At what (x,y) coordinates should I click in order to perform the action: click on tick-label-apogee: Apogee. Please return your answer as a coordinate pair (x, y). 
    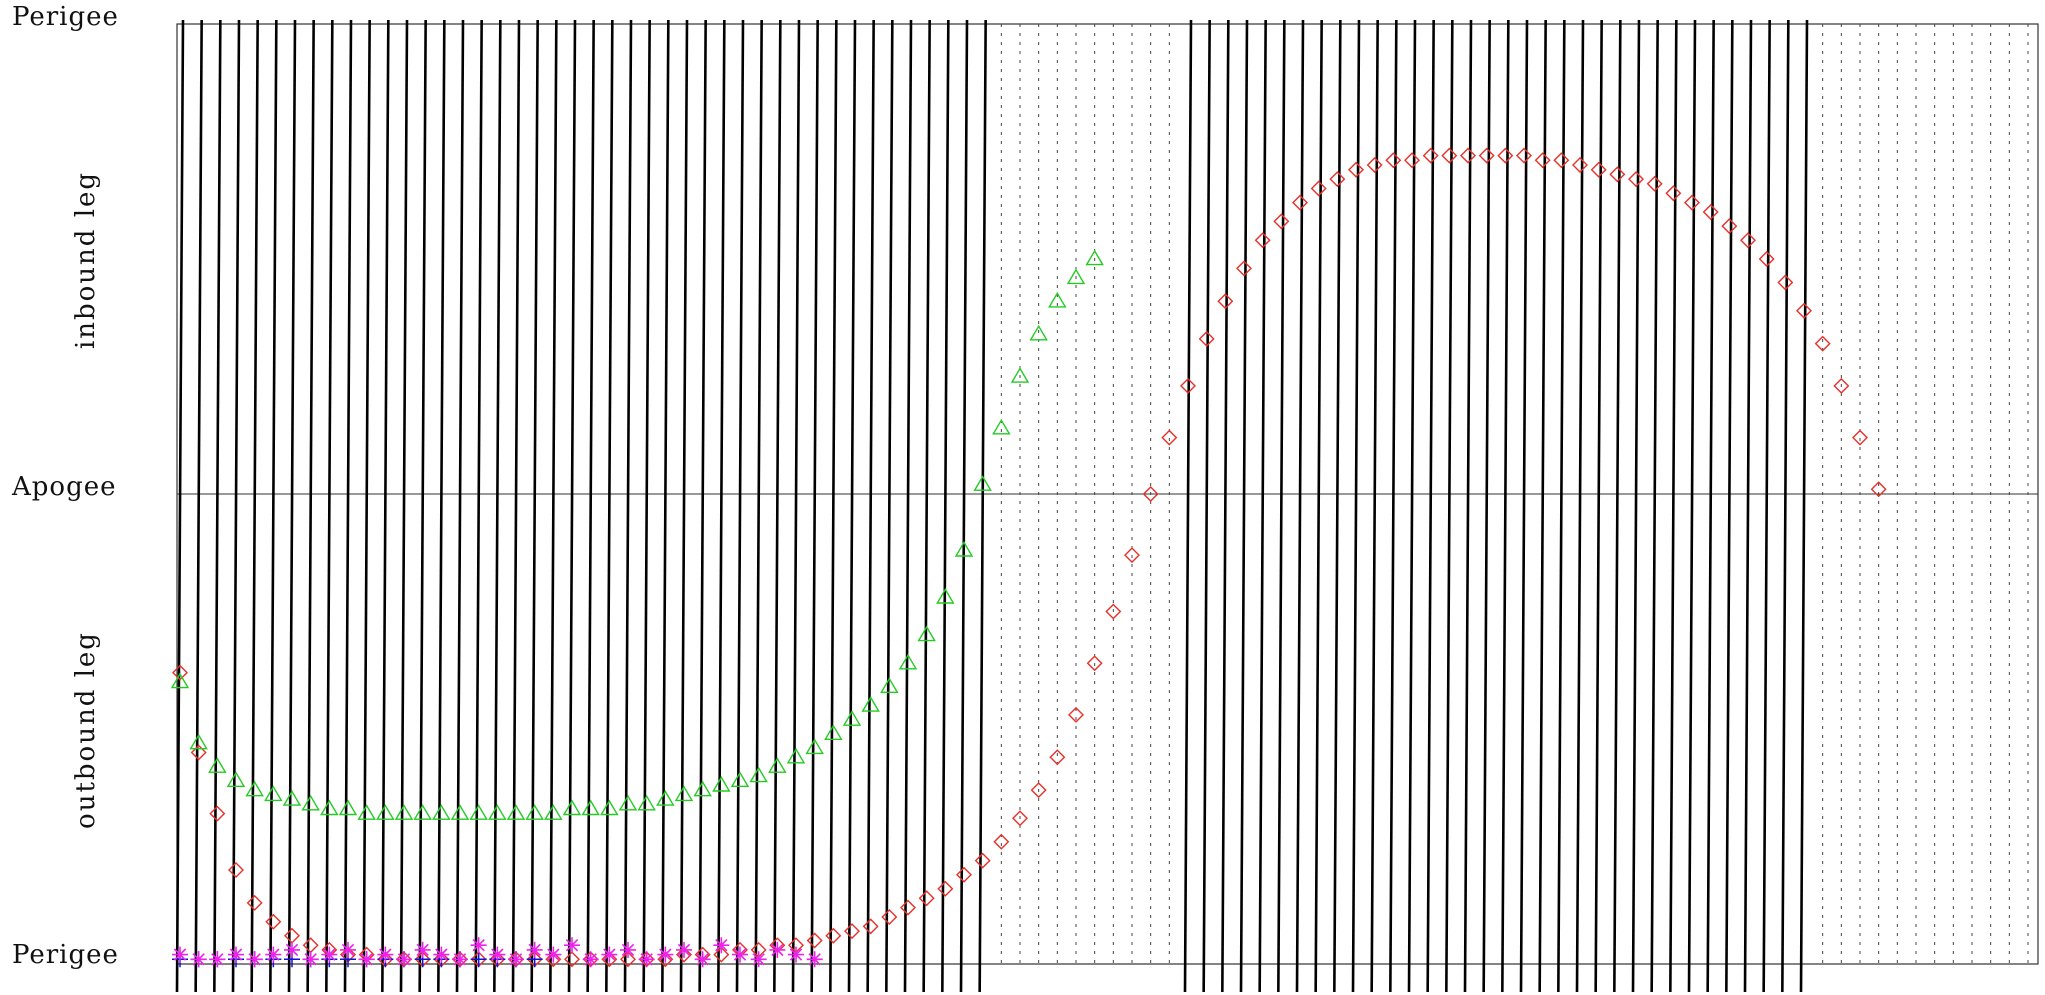
    Looking at the image, I should click on (64, 487).